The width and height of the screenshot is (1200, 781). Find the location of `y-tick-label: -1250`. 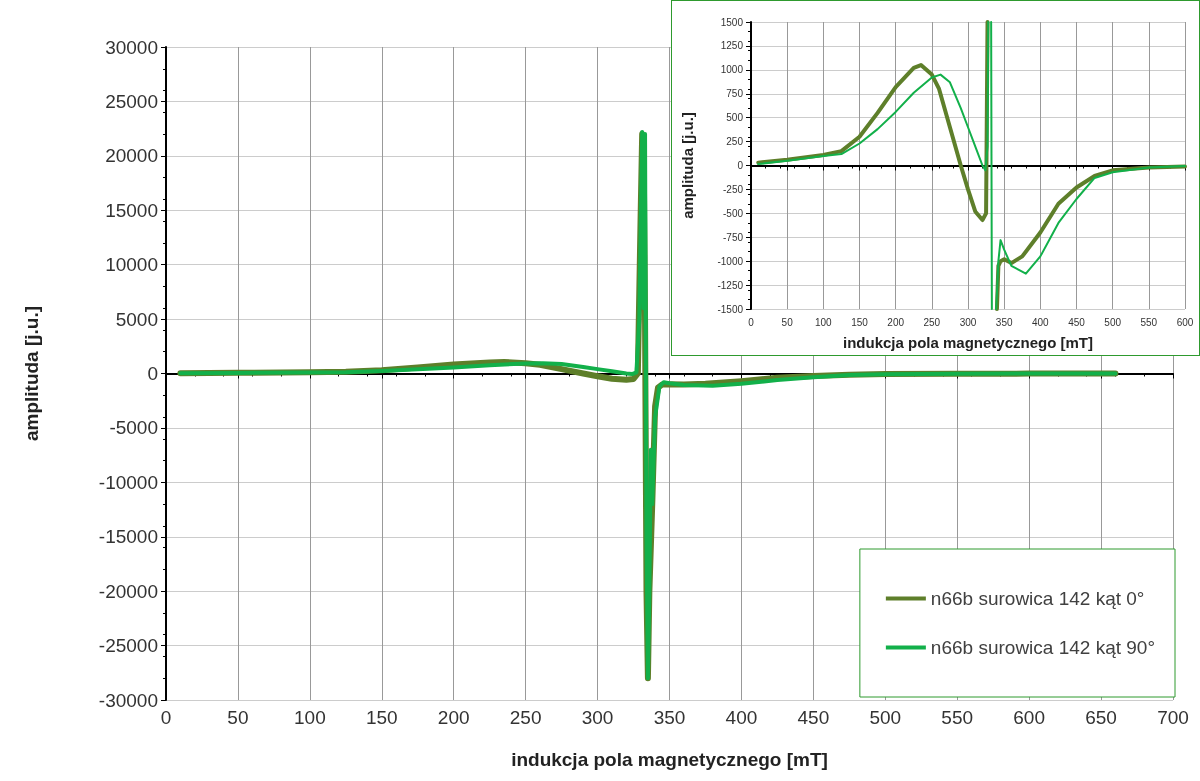

y-tick-label: -1250 is located at coordinates (730, 285).